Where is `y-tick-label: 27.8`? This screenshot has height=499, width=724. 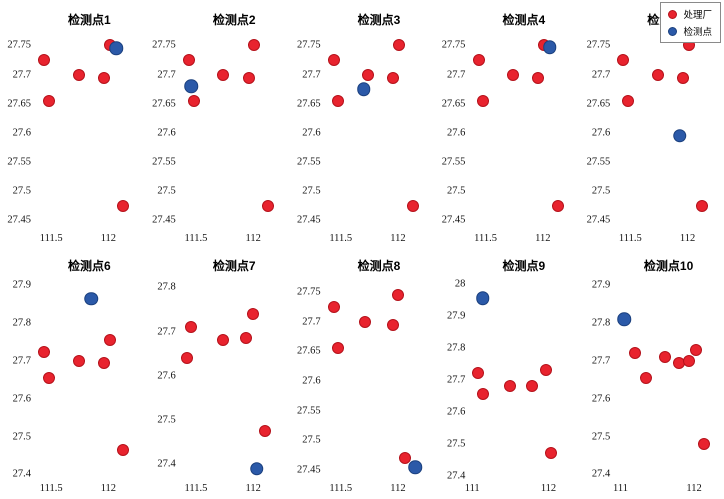
y-tick-label: 27.8 is located at coordinates (166, 287).